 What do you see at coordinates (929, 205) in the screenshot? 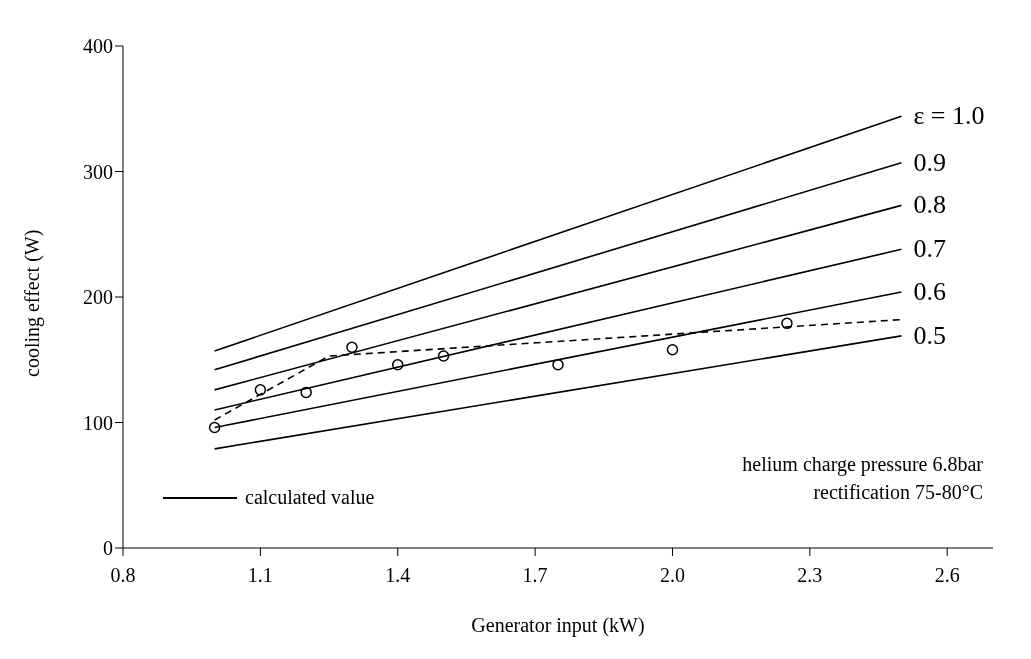
I see `series-label: 0.8` at bounding box center [929, 205].